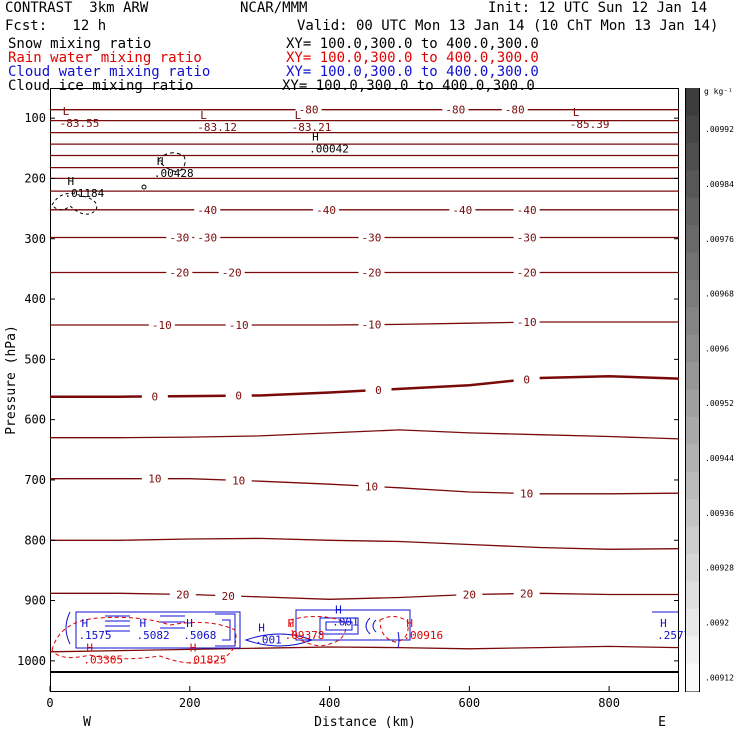 This screenshot has height=740, width=740. I want to click on extremum-value: .09378, so click(305, 635).